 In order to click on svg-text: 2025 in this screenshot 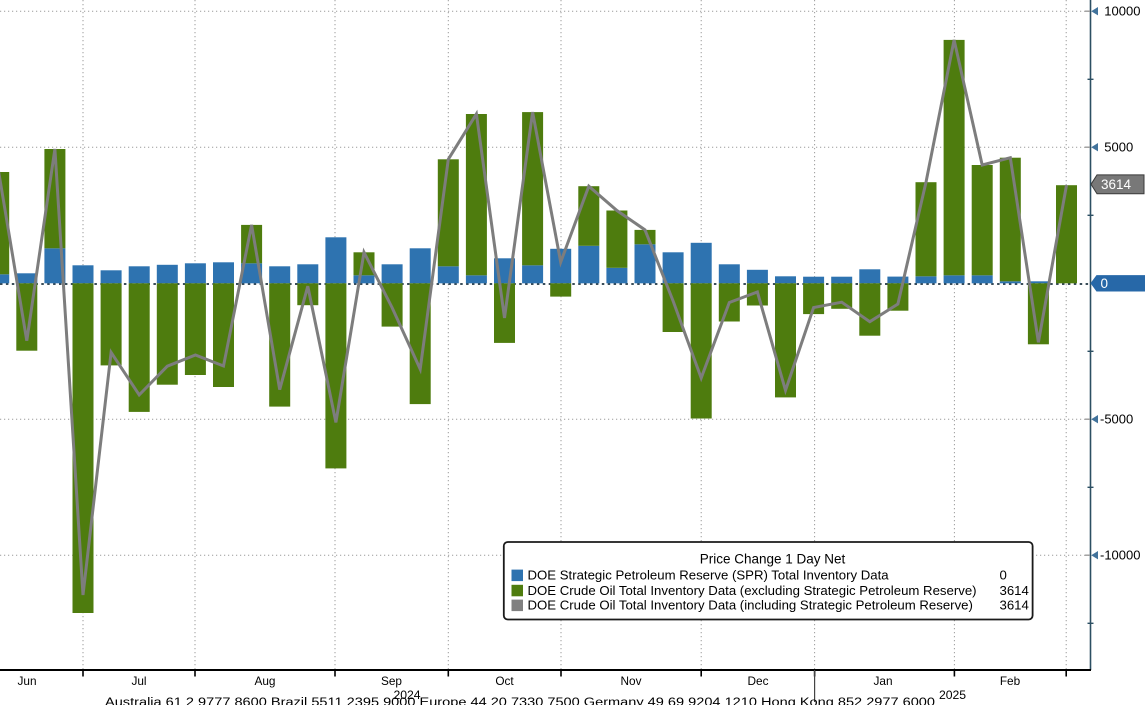, I will do `click(952, 695)`.